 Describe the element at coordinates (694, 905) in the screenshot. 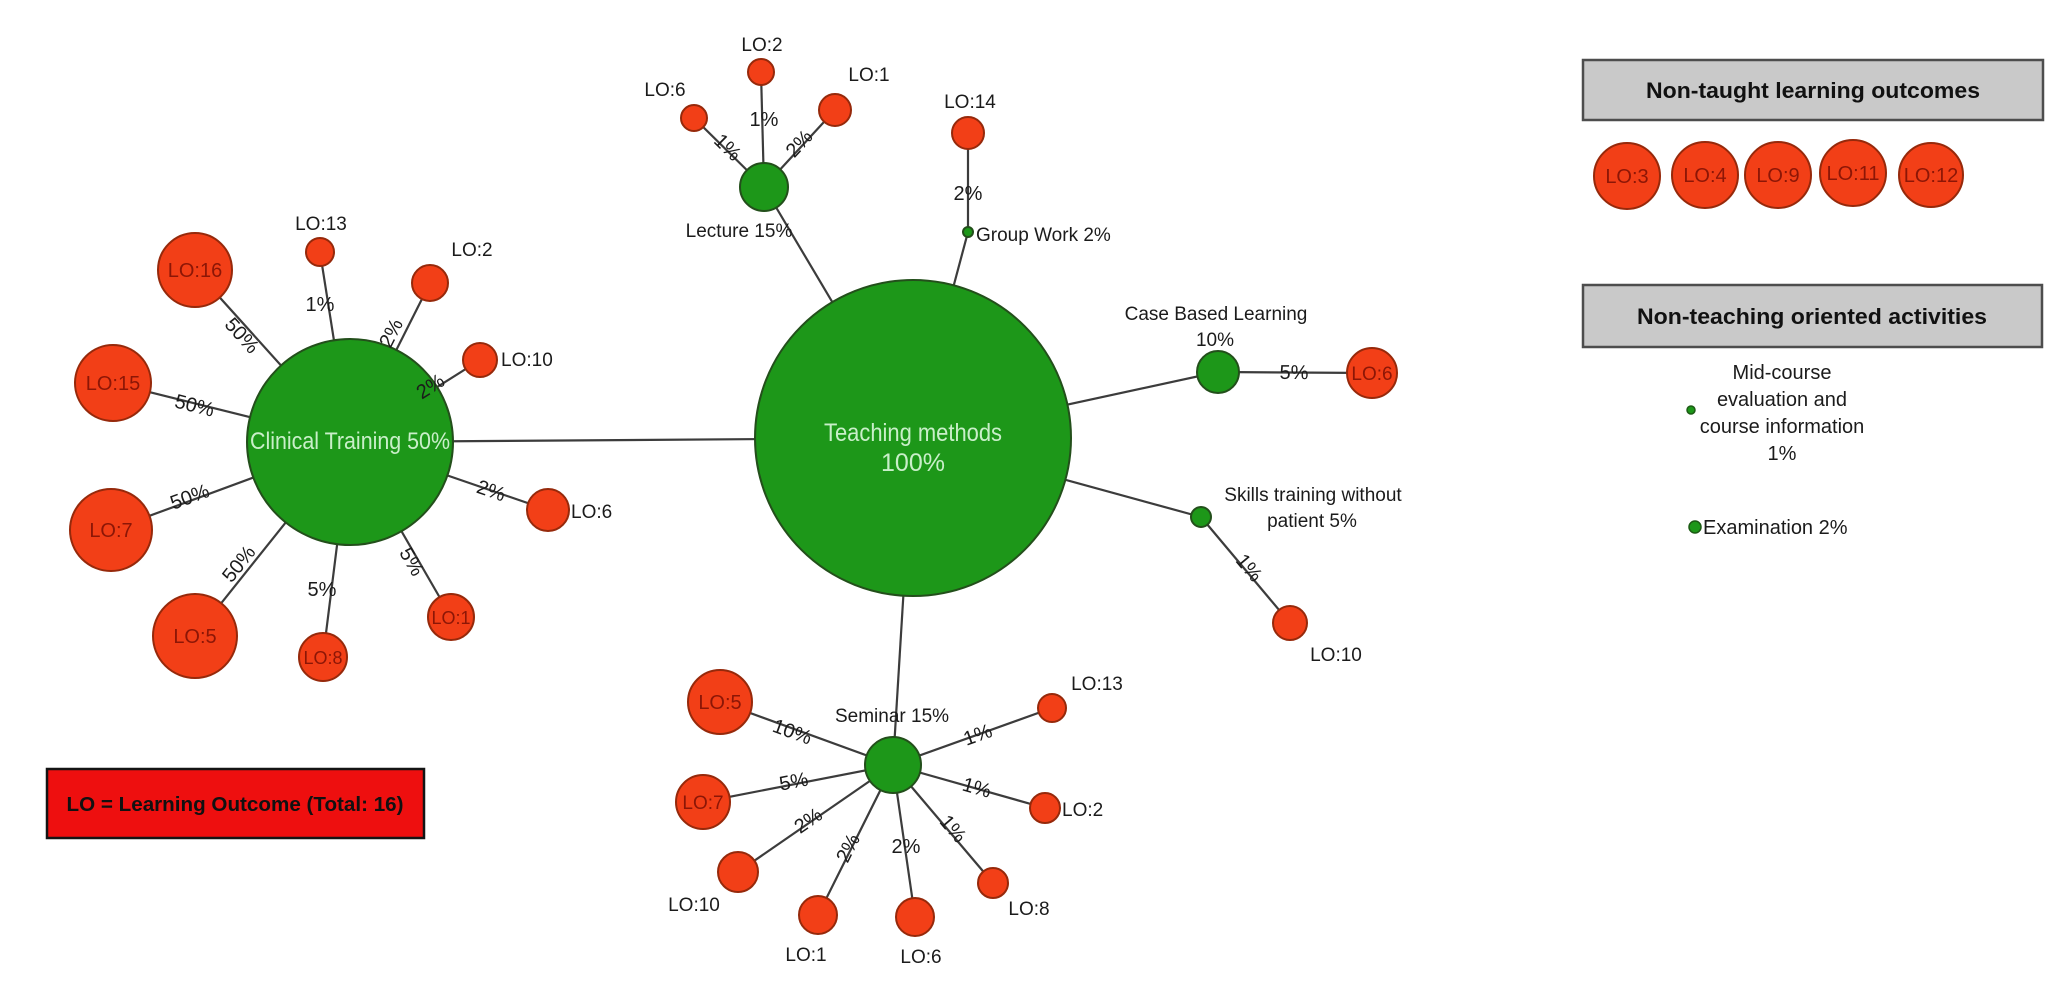

I see `node-ext-label-se-lo10-0: LO:10` at that location.